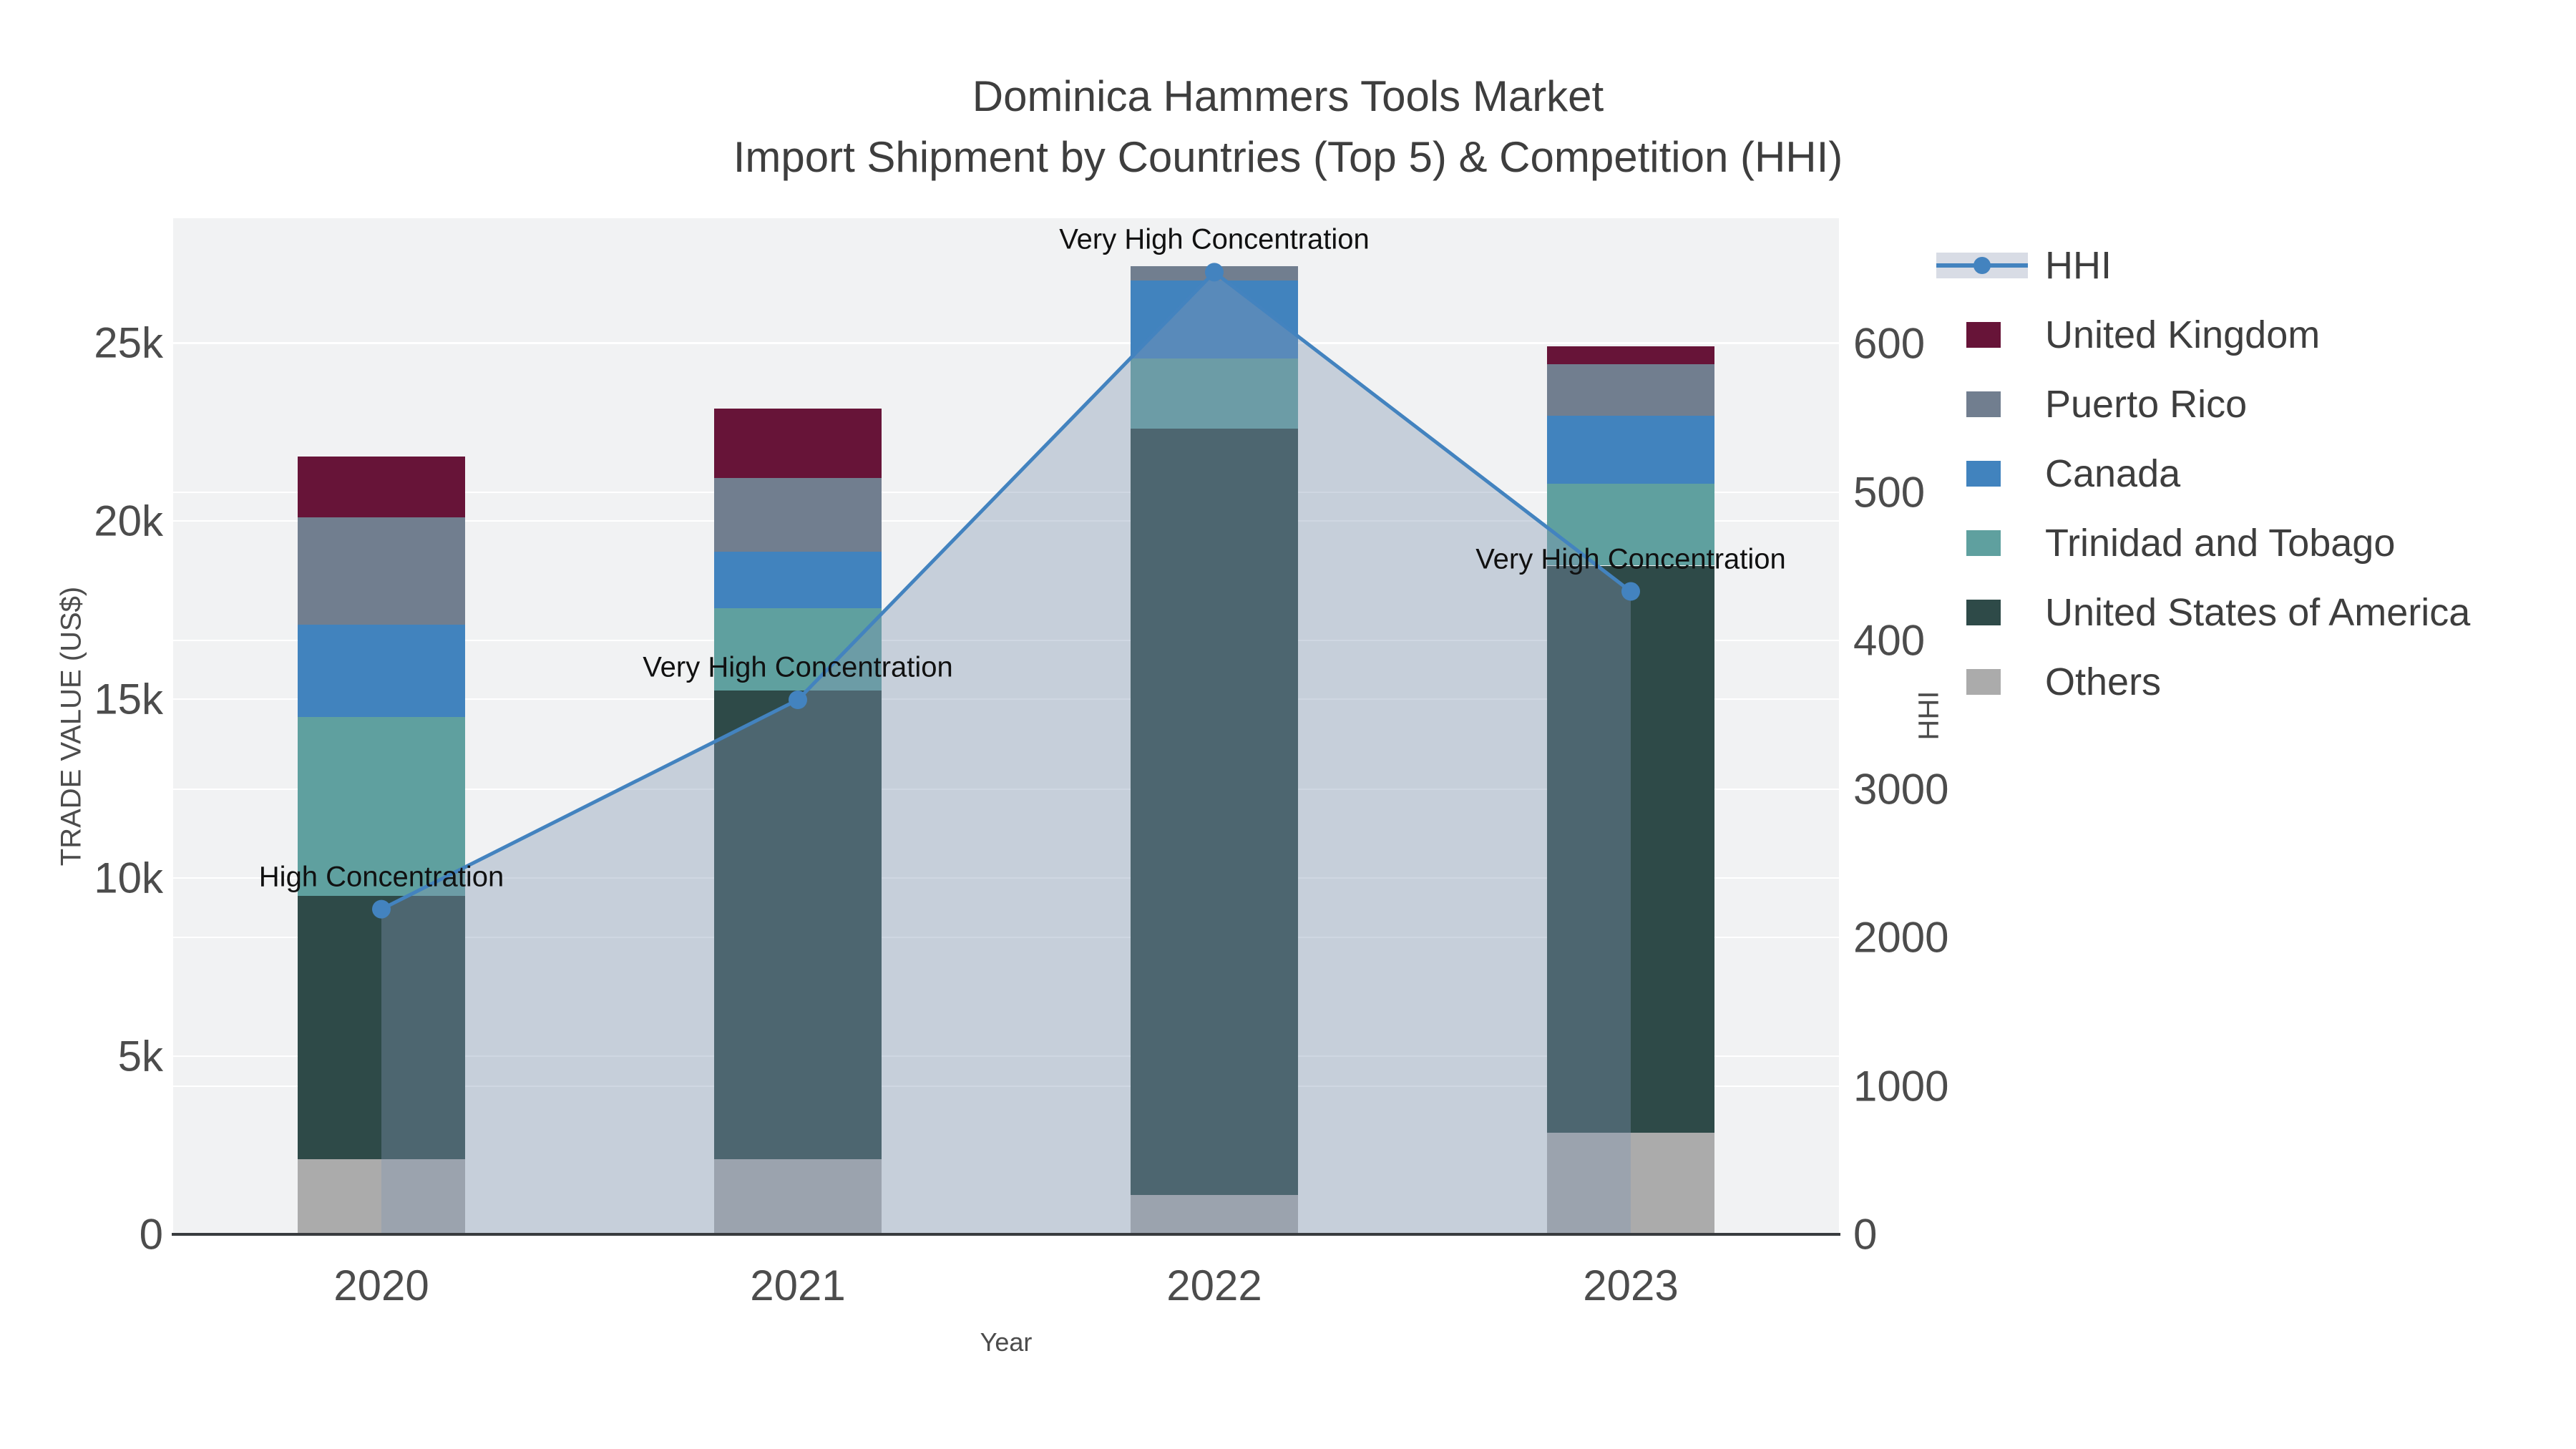 The width and height of the screenshot is (2576, 1449). I want to click on bar-segment-2021-canada, so click(798, 580).